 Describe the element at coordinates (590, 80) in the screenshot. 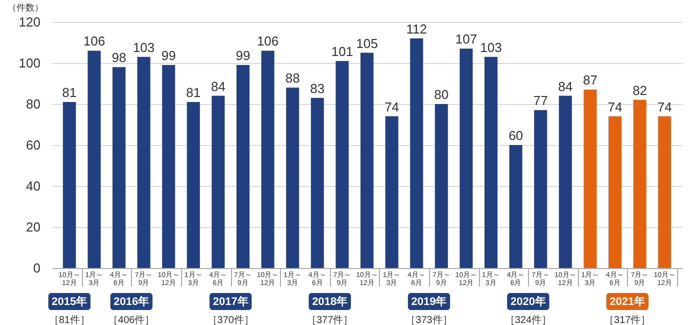

I see `data-label: 87` at that location.